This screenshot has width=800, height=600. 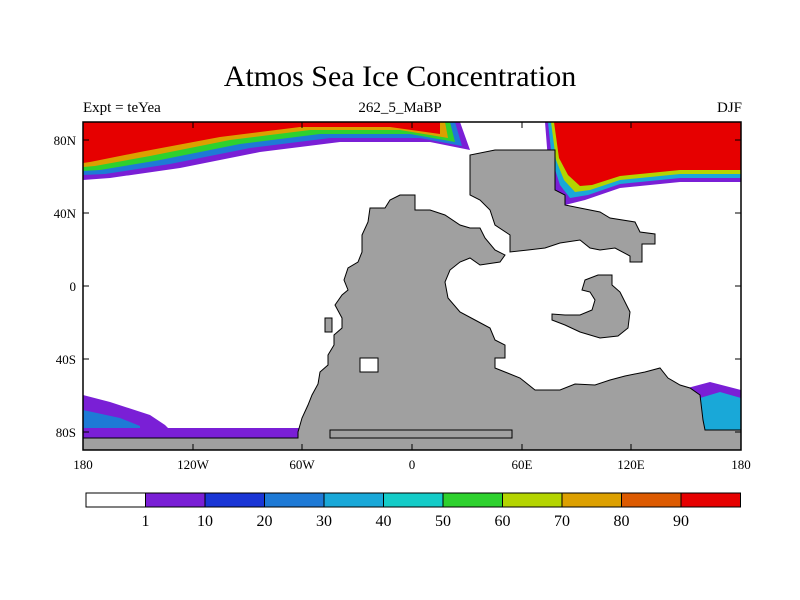 What do you see at coordinates (443, 521) in the screenshot?
I see `colorbar-label: 50` at bounding box center [443, 521].